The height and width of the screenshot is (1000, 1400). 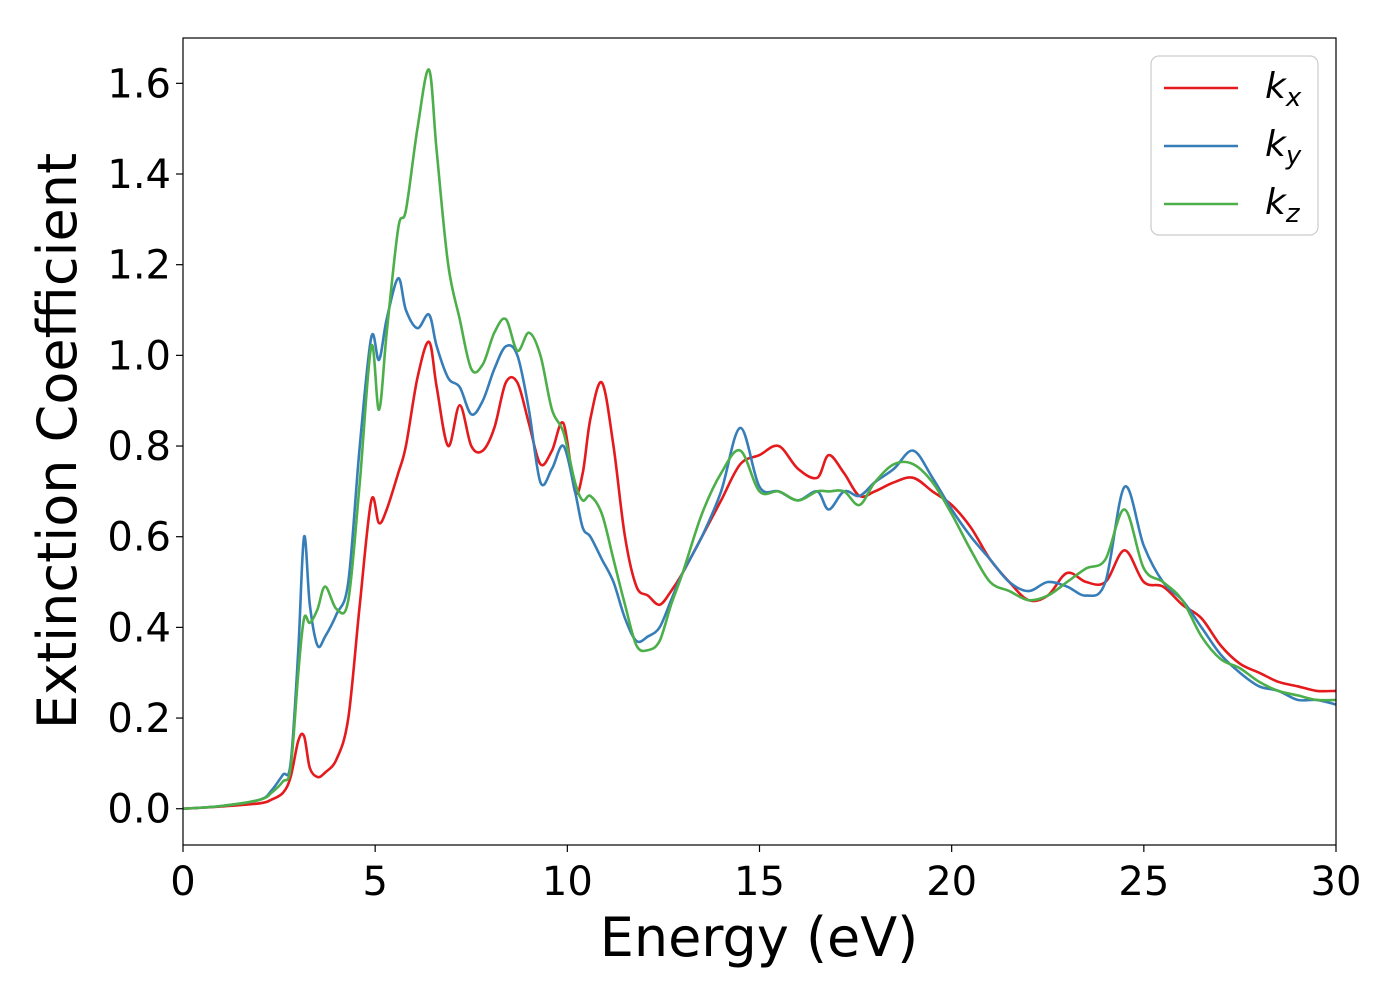 I want to click on y-tick-label: 1.0, so click(x=139, y=356).